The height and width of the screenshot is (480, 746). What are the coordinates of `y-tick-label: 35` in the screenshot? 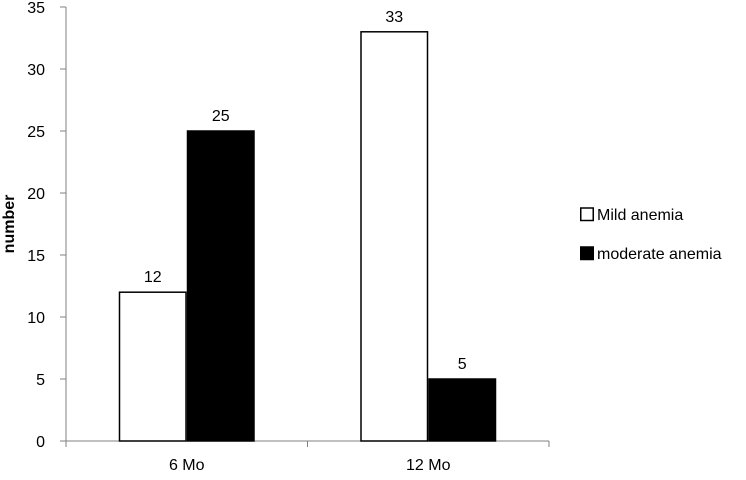 It's located at (36, 8).